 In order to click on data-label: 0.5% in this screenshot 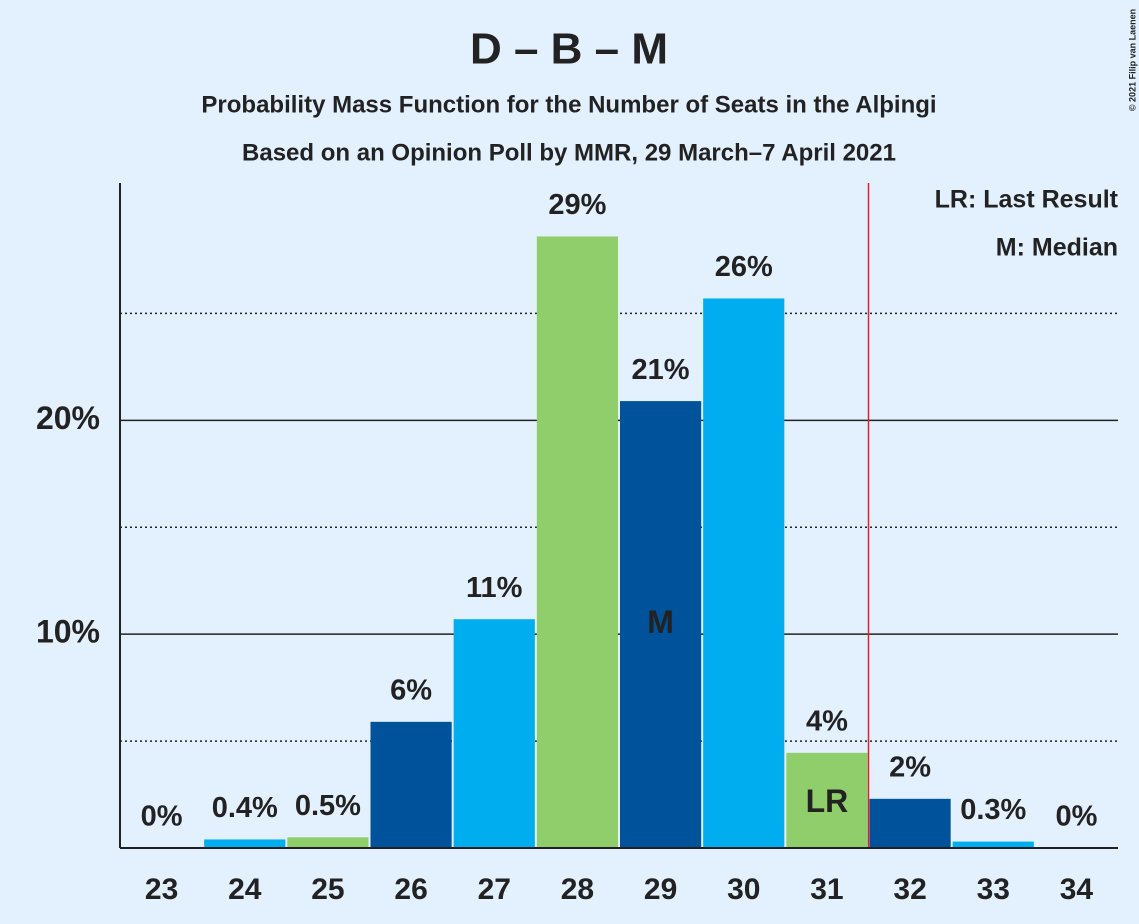, I will do `click(328, 806)`.